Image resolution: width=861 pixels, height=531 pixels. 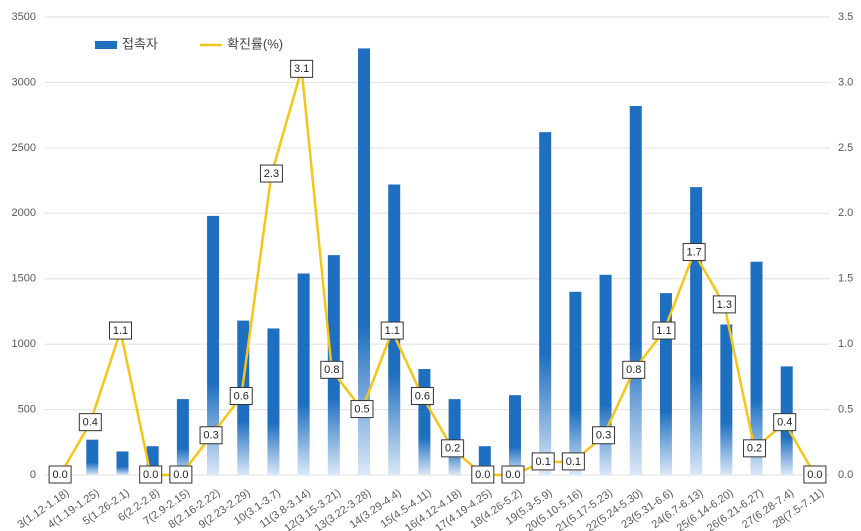 I want to click on data-label: 1.3, so click(x=724, y=305).